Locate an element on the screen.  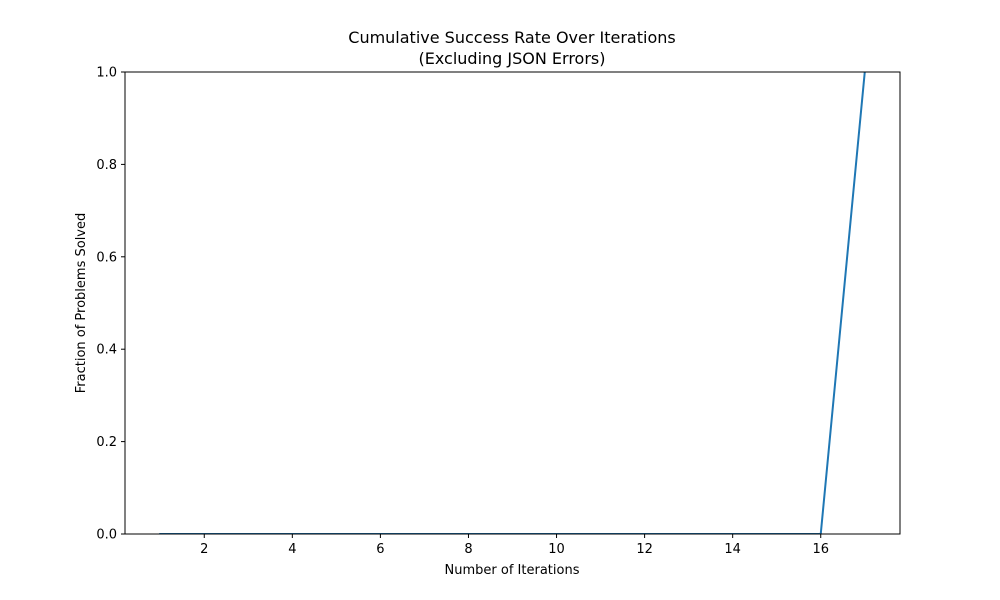
x-tick-label: 6 is located at coordinates (380, 549).